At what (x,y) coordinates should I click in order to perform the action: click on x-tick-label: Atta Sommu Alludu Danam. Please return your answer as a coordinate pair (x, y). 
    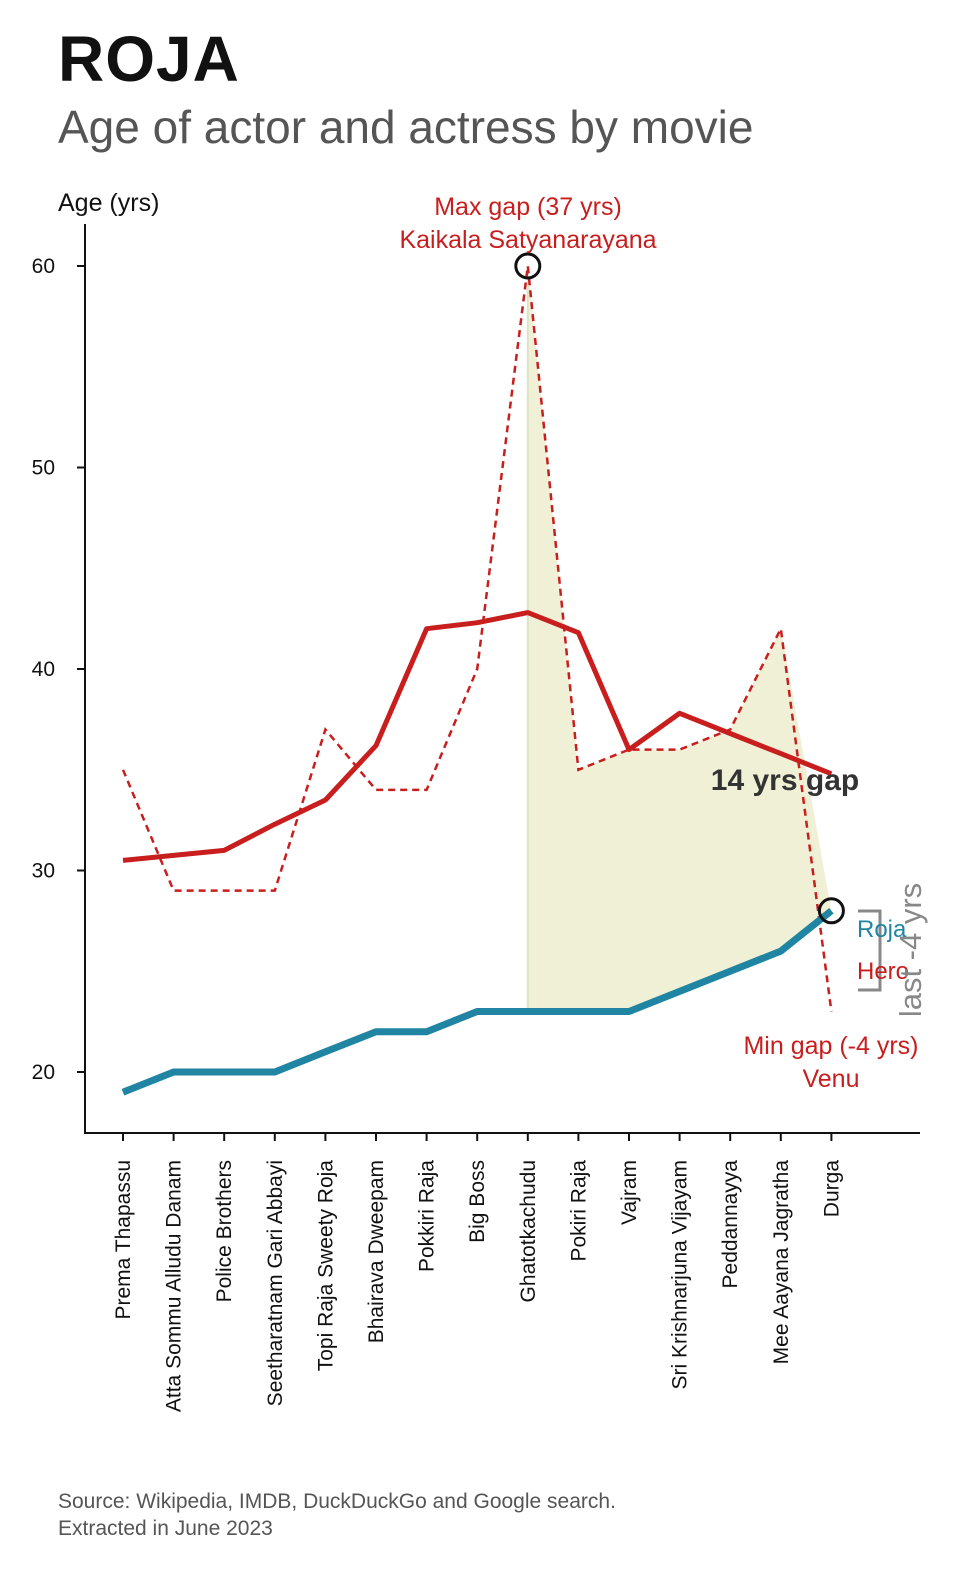
    Looking at the image, I should click on (174, 1286).